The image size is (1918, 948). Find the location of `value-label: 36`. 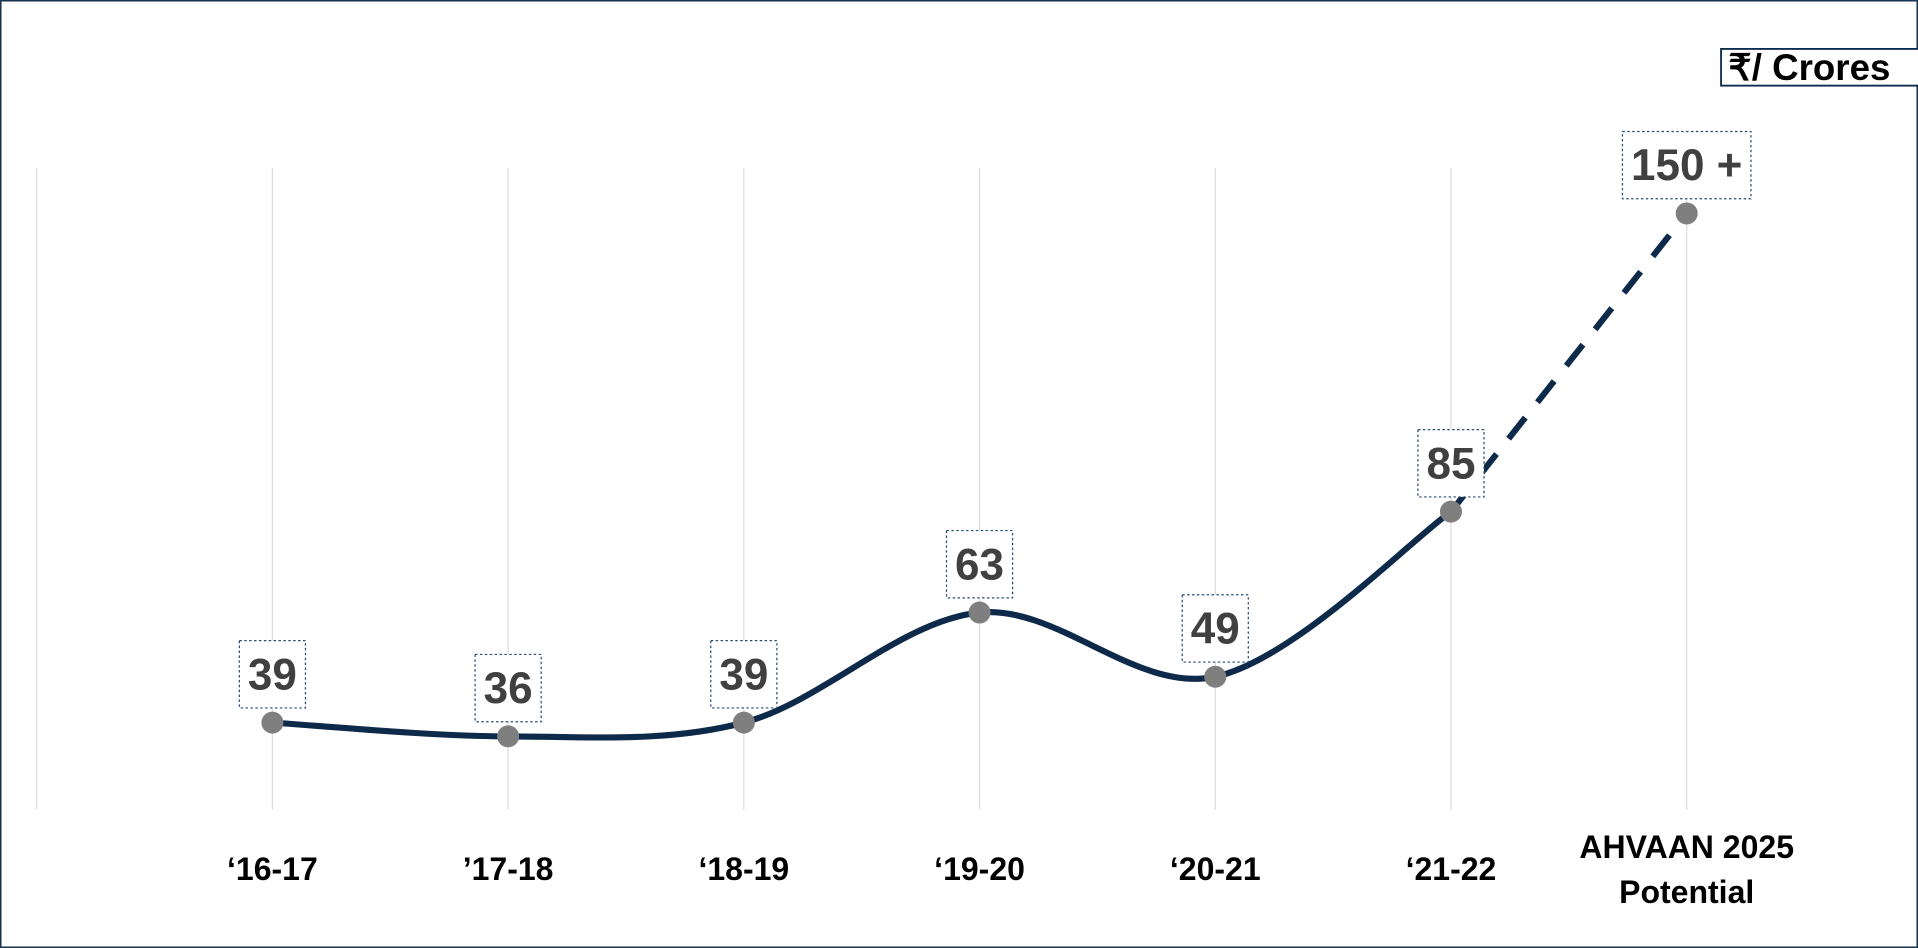

value-label: 36 is located at coordinates (508, 688).